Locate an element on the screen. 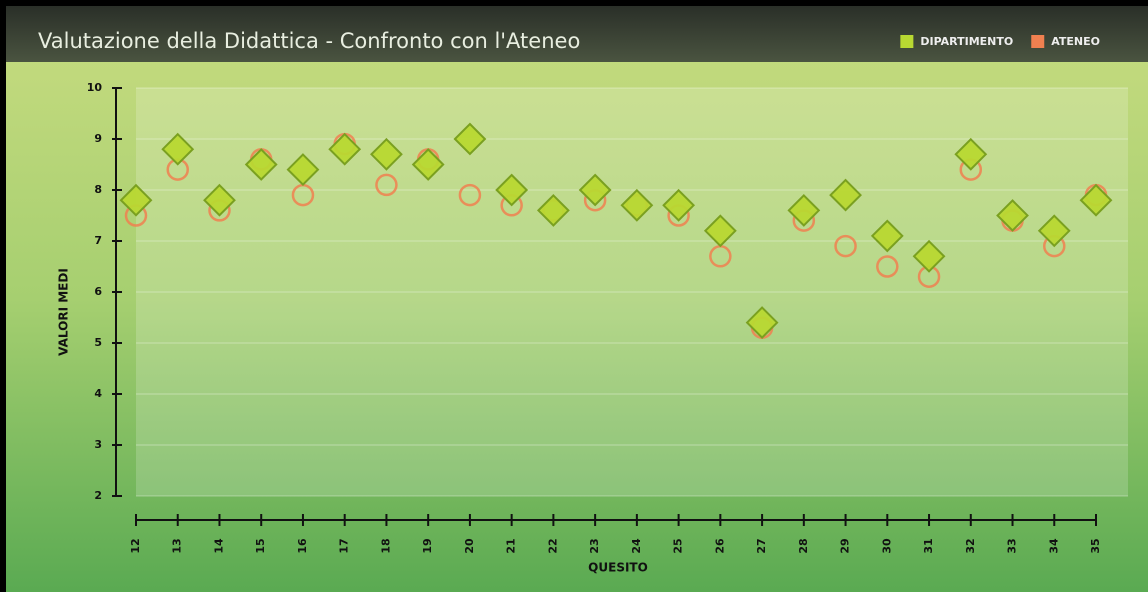 Image resolution: width=1148 pixels, height=592 pixels. x-tick-label: 18 is located at coordinates (385, 545).